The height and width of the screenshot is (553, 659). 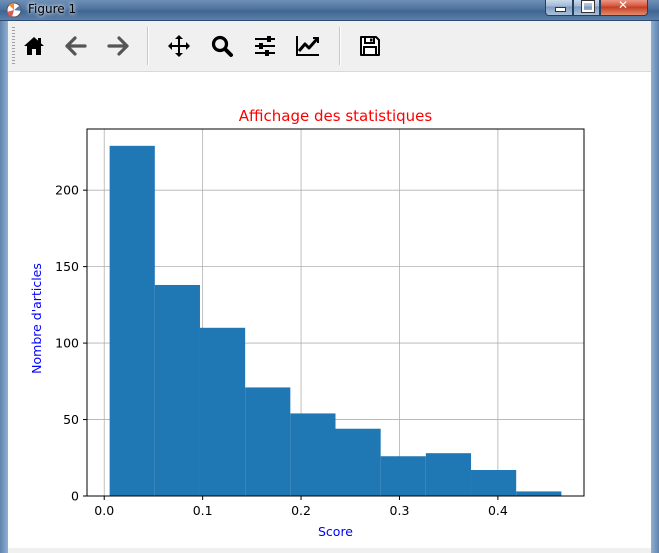 I want to click on y-tick-label: 200, so click(x=67, y=190).